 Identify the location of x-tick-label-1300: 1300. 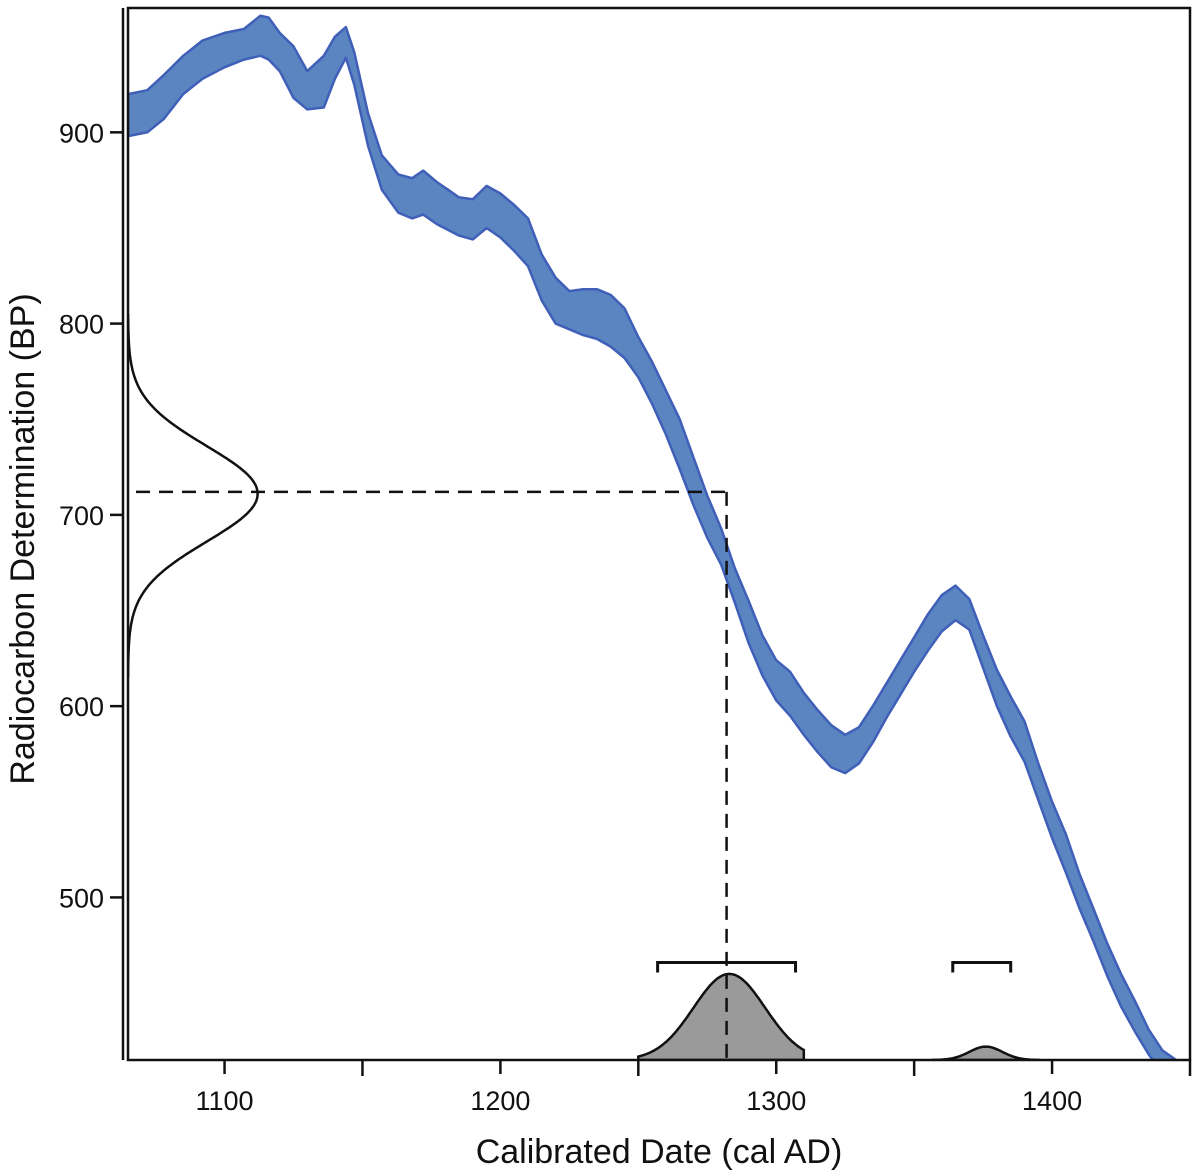
(776, 1101).